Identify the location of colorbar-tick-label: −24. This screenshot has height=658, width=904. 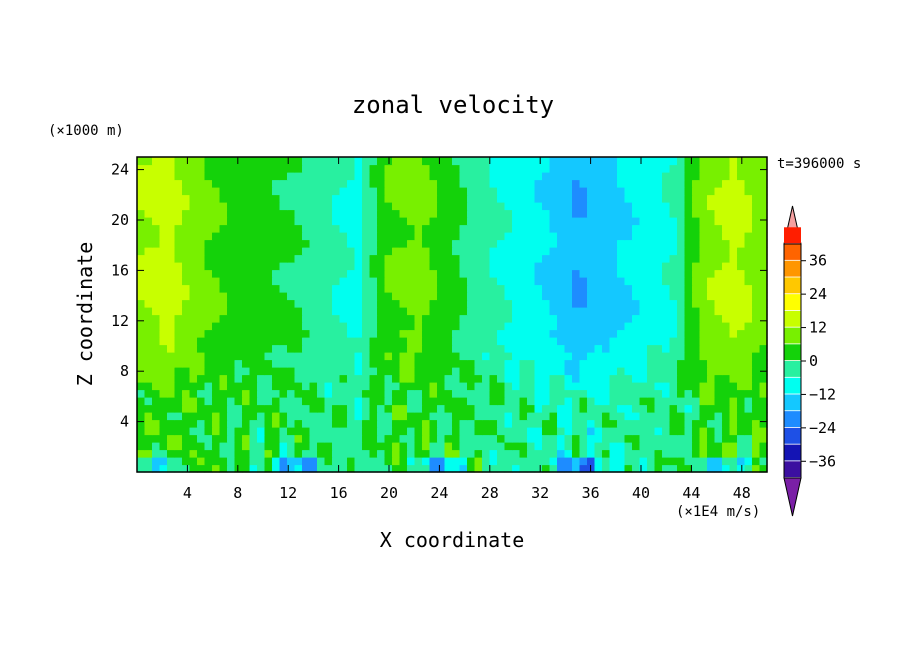
(822, 428).